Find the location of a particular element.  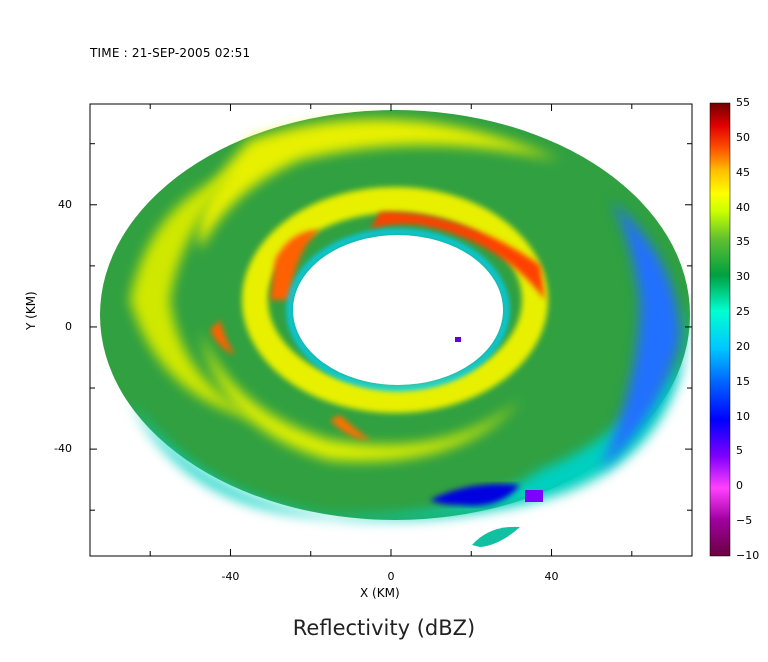

colorbar-label: 50 is located at coordinates (743, 137).